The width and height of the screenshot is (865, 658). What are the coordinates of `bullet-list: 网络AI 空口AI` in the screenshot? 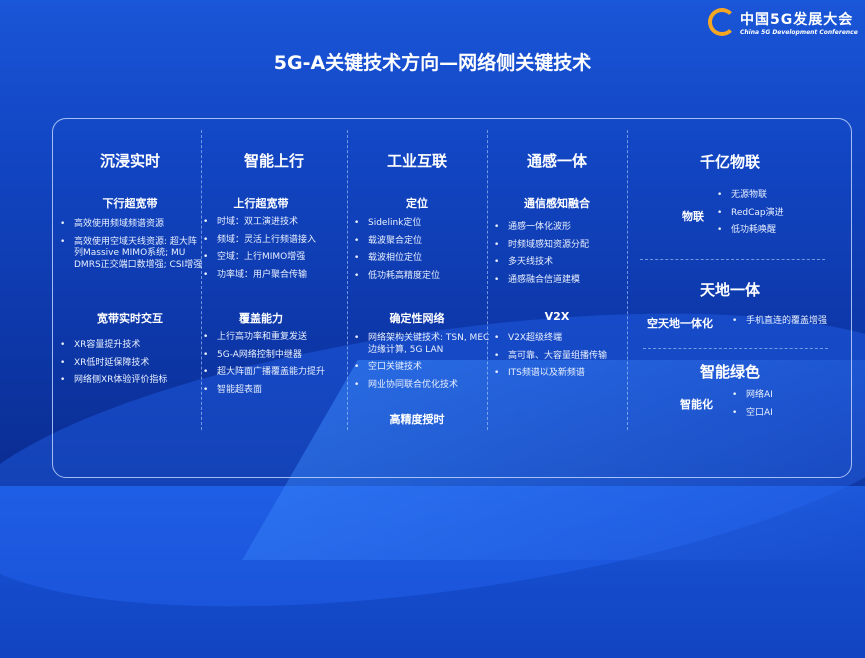 It's located at (780, 407).